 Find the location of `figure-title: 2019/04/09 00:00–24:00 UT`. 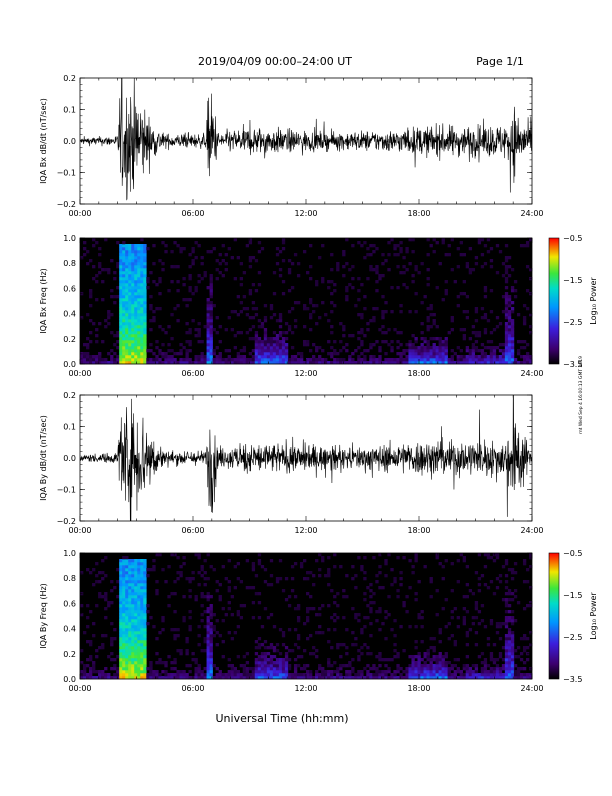

figure-title: 2019/04/09 00:00–24:00 UT is located at coordinates (275, 61).